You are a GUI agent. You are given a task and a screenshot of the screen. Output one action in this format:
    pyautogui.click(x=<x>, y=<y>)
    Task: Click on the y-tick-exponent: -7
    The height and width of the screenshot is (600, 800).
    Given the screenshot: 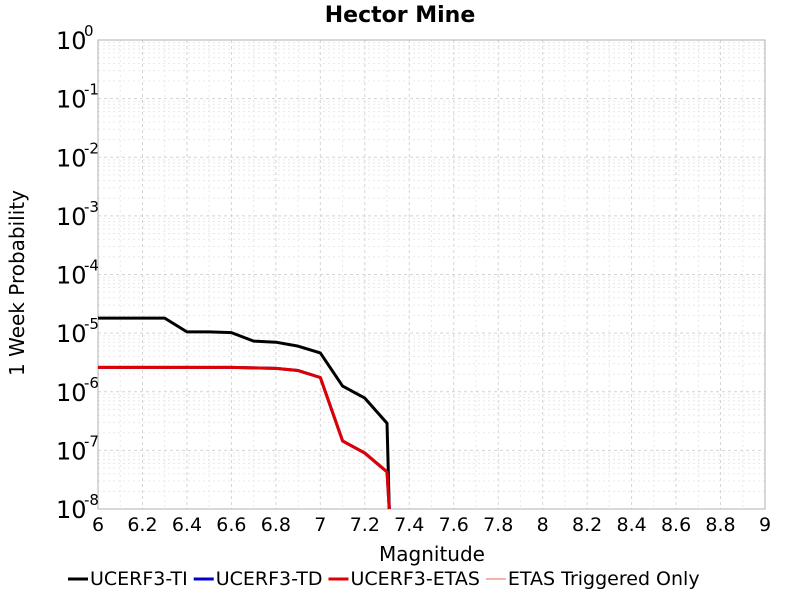 What is the action you would take?
    pyautogui.click(x=91, y=441)
    